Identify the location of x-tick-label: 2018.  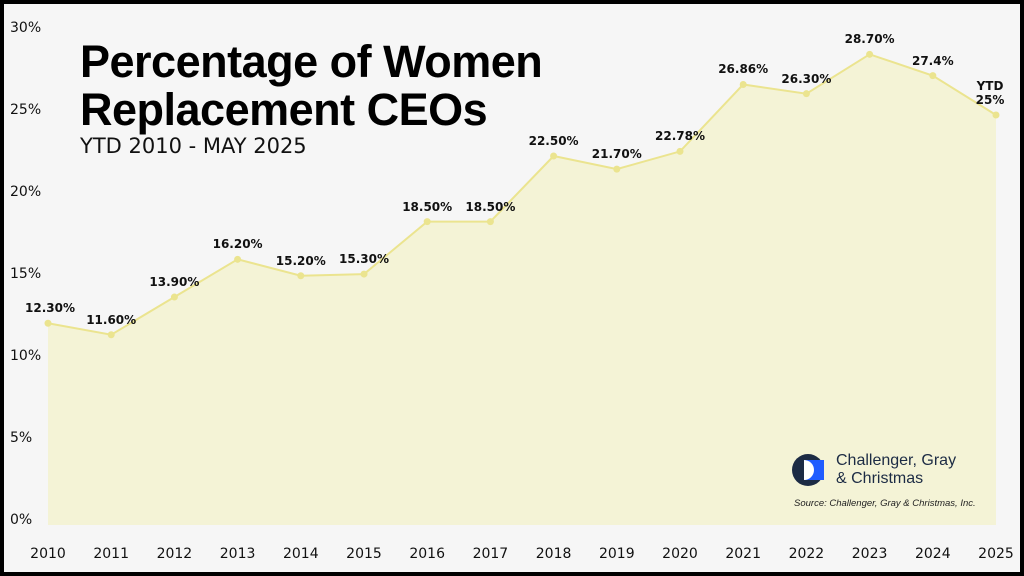
(553, 554).